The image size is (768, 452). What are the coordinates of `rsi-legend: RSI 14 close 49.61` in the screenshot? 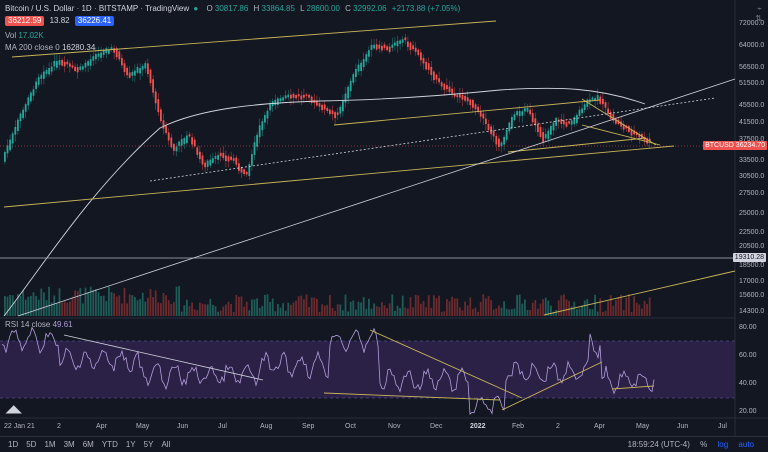 It's located at (39, 324).